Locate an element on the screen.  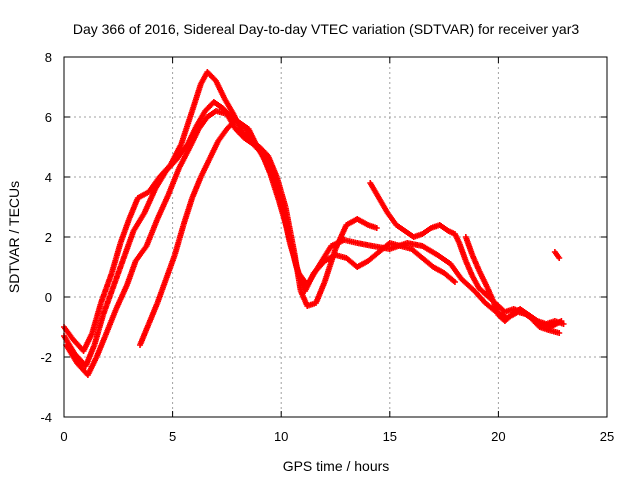
y-tick-label: 6 is located at coordinates (48, 117).